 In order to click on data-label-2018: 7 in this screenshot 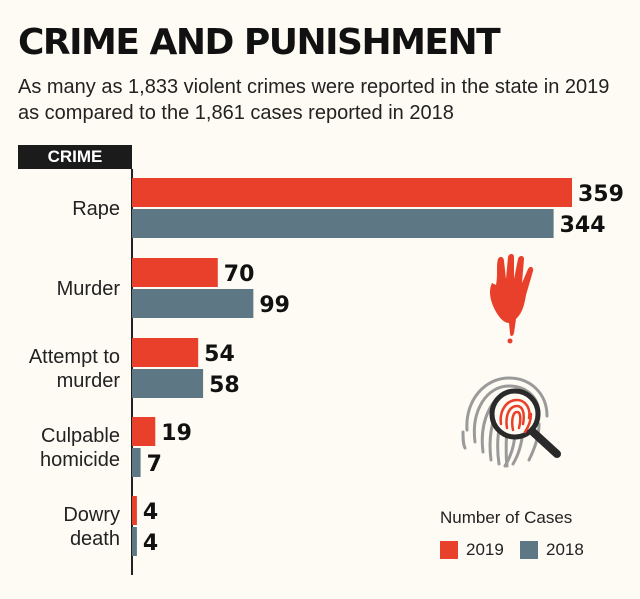, I will do `click(154, 464)`.